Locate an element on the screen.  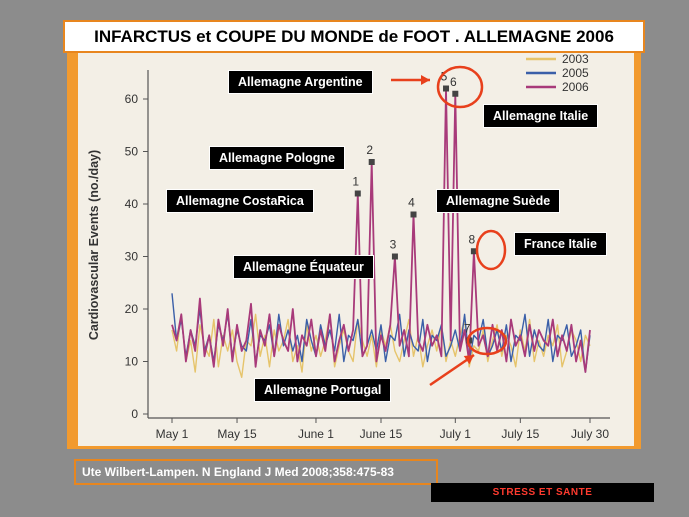
match-number-5: 5 is located at coordinates (444, 77).